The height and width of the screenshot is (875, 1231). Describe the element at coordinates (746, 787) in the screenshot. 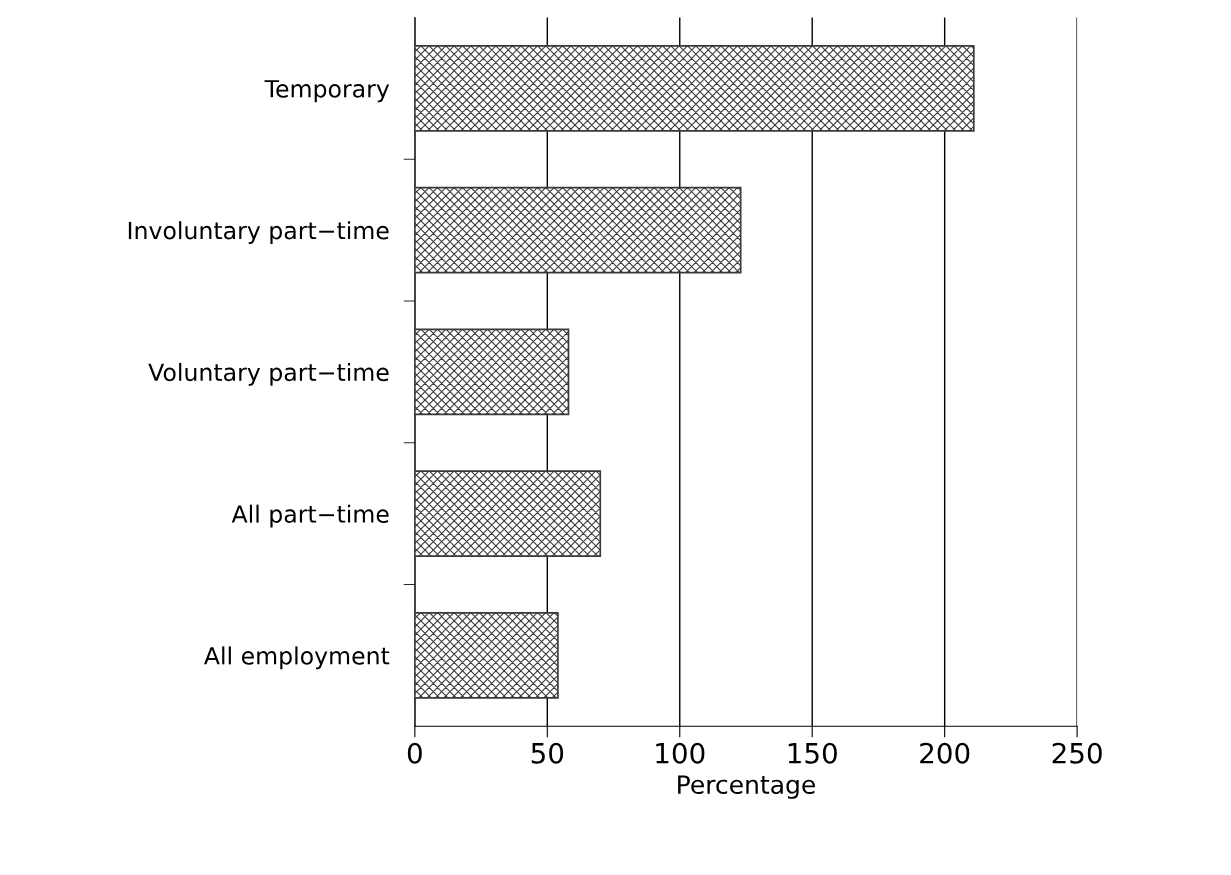

I see `x-axis-title: Percentage` at that location.